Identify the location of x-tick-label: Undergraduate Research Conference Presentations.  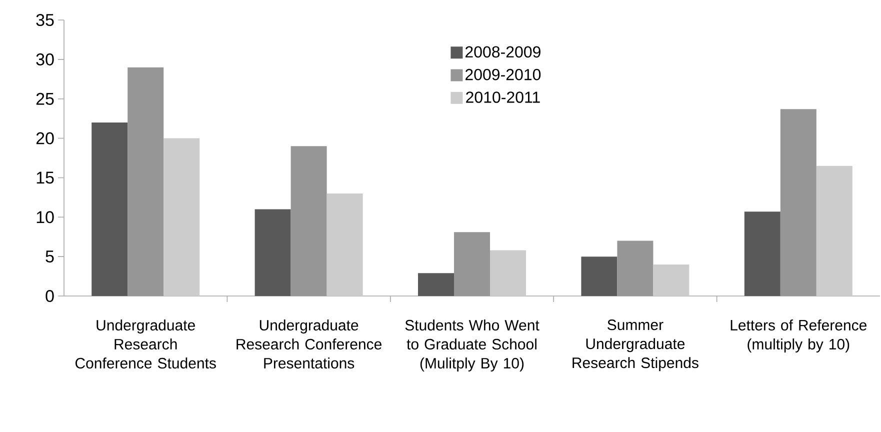
(309, 344).